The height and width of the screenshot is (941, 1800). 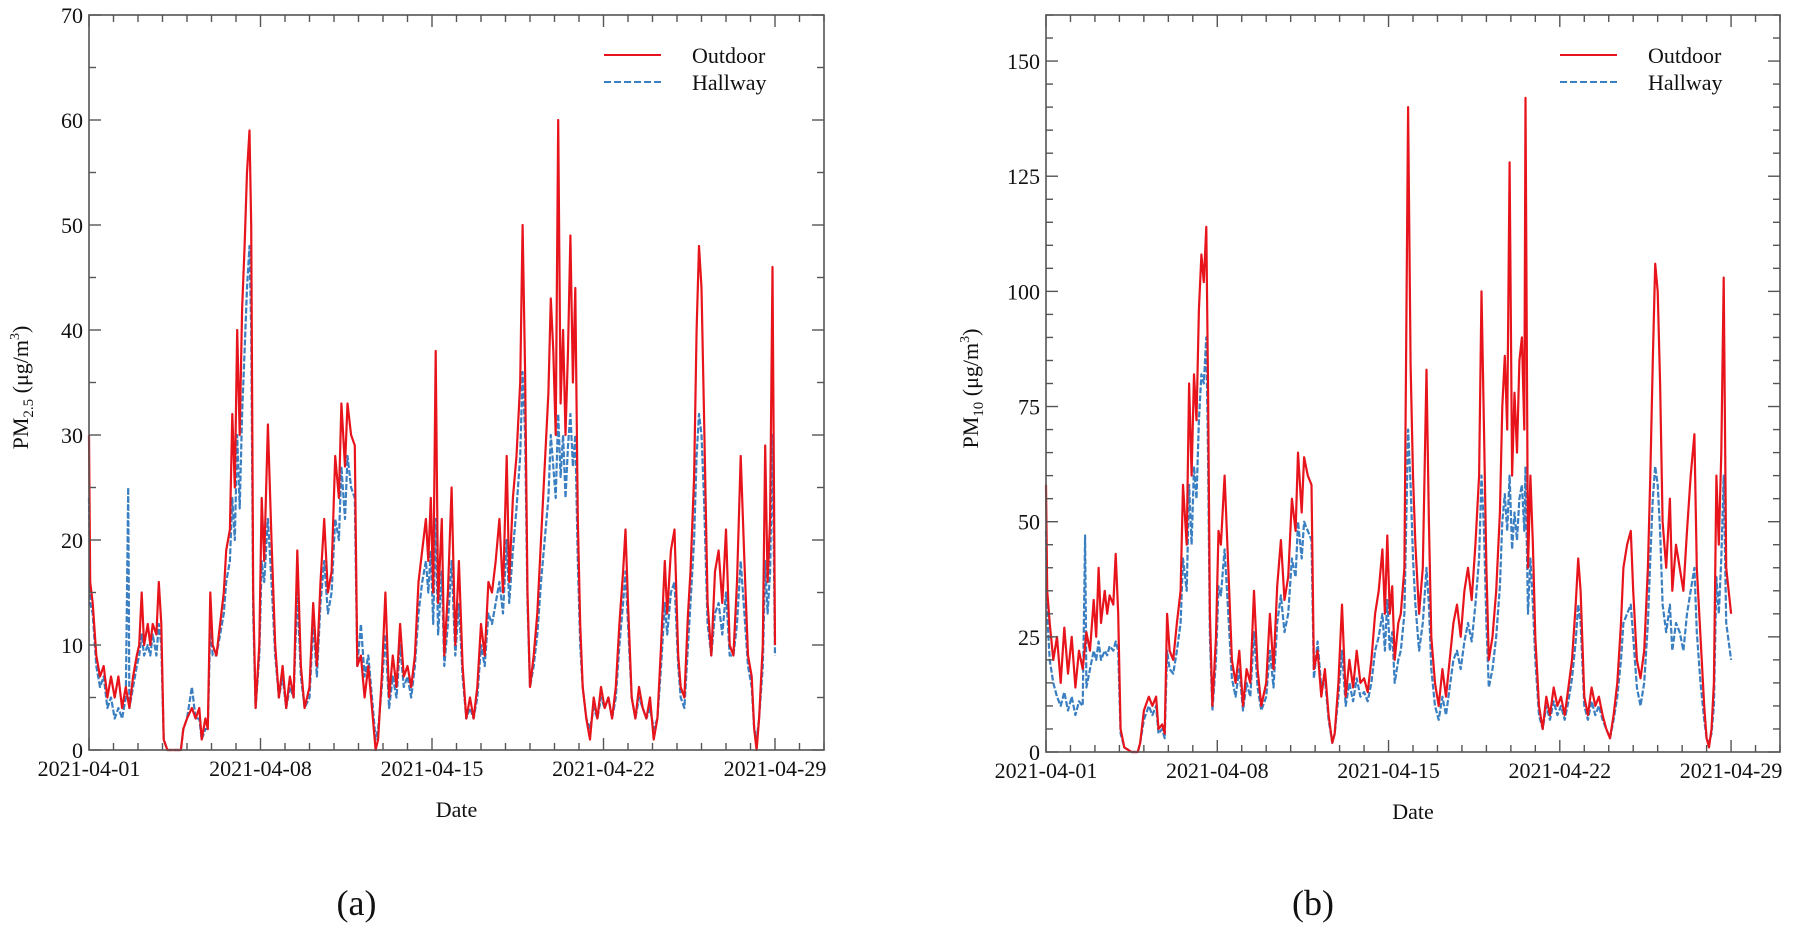 I want to click on panel-b-y-tick-label: 125, so click(x=1023, y=176).